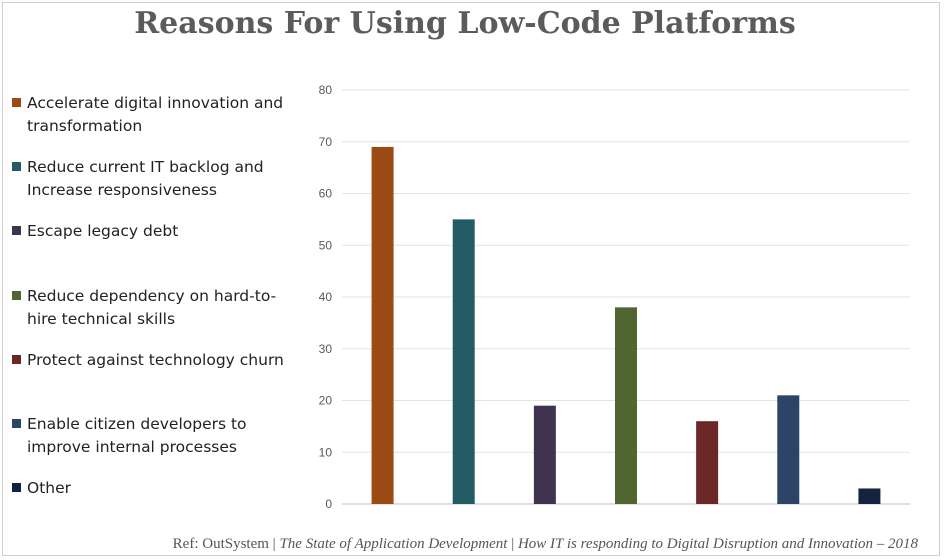 This screenshot has width=944, height=560. What do you see at coordinates (326, 142) in the screenshot?
I see `y-tick-label: 70` at bounding box center [326, 142].